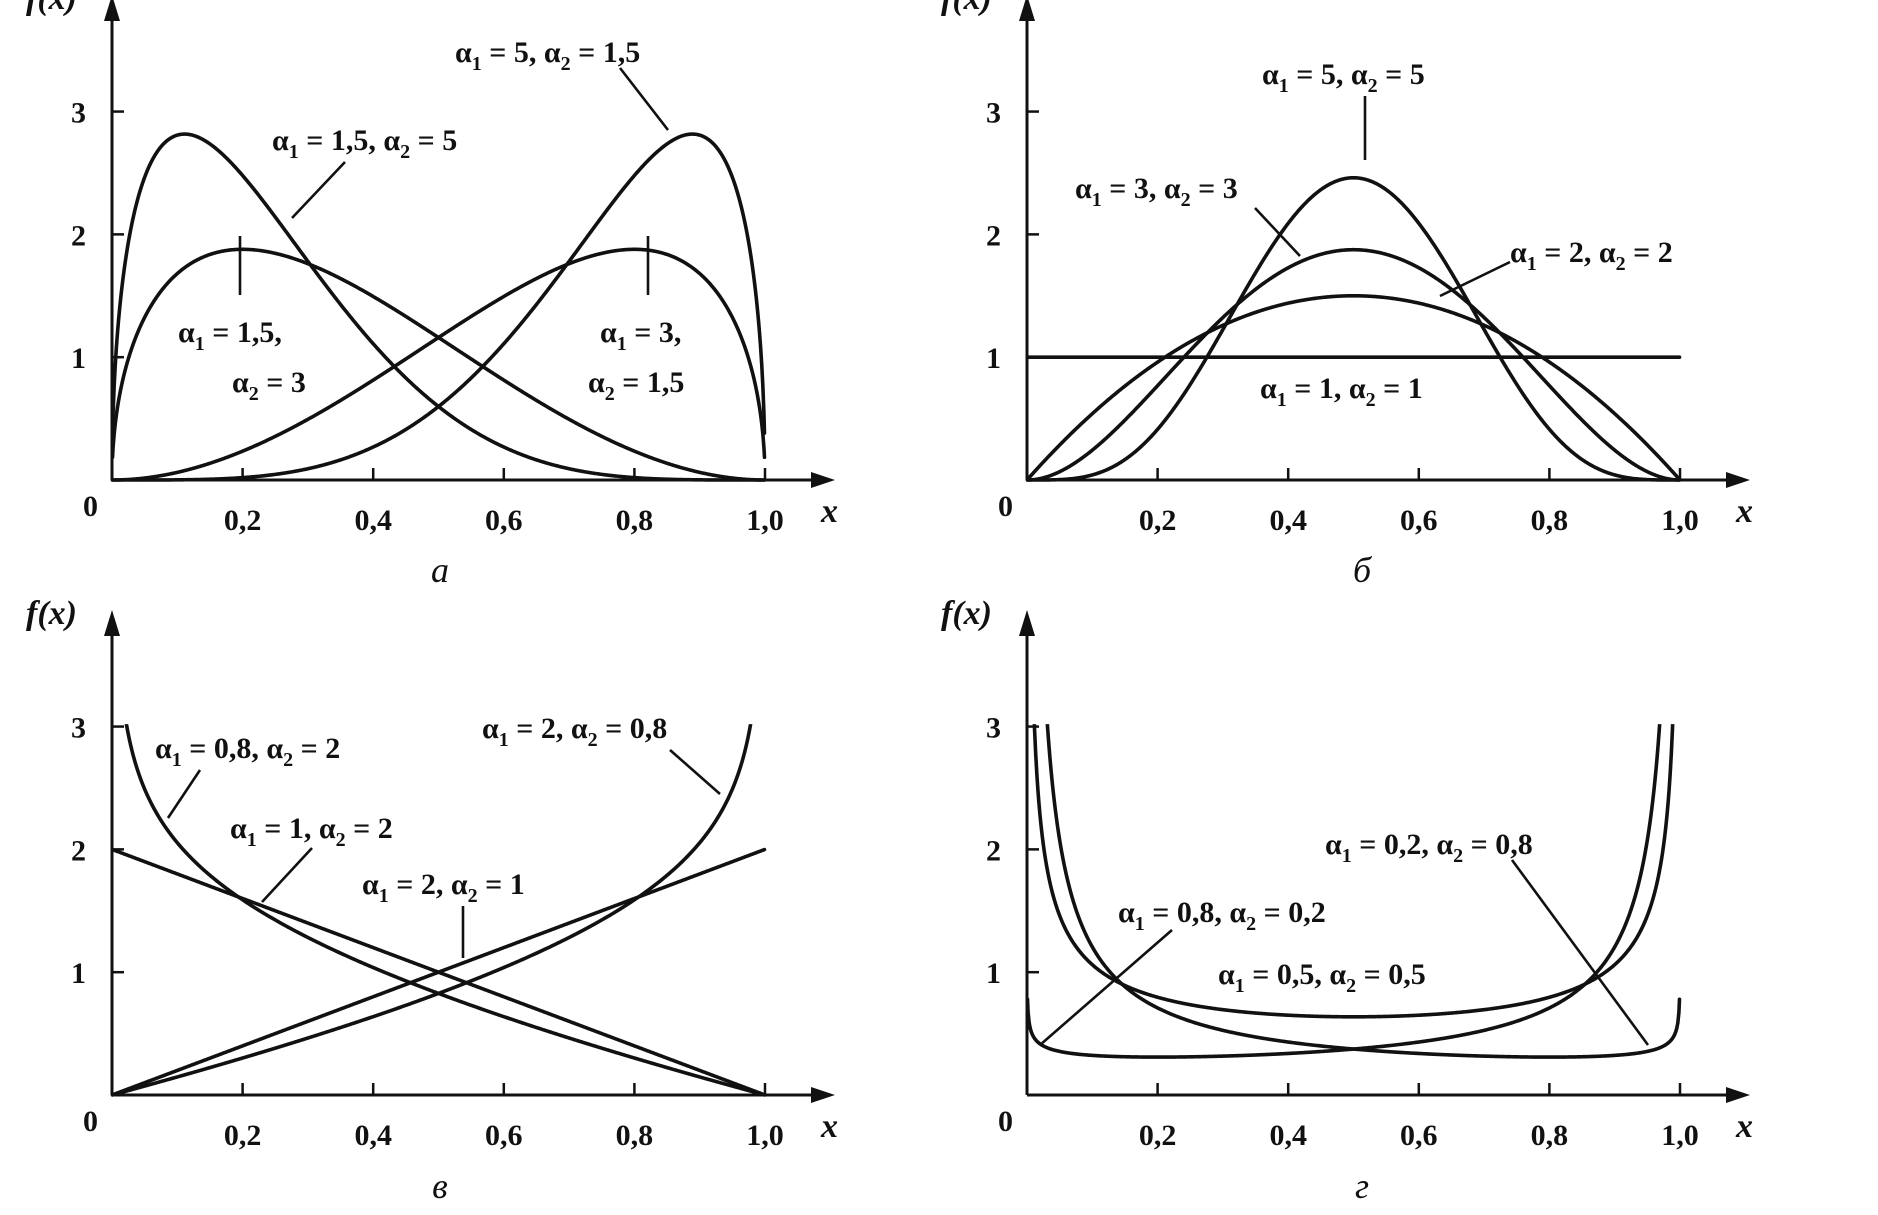 This screenshot has height=1215, width=1878. Describe the element at coordinates (1591, 255) in the screenshot. I see `series-annotation: α1 = 2, α2 = 2` at that location.